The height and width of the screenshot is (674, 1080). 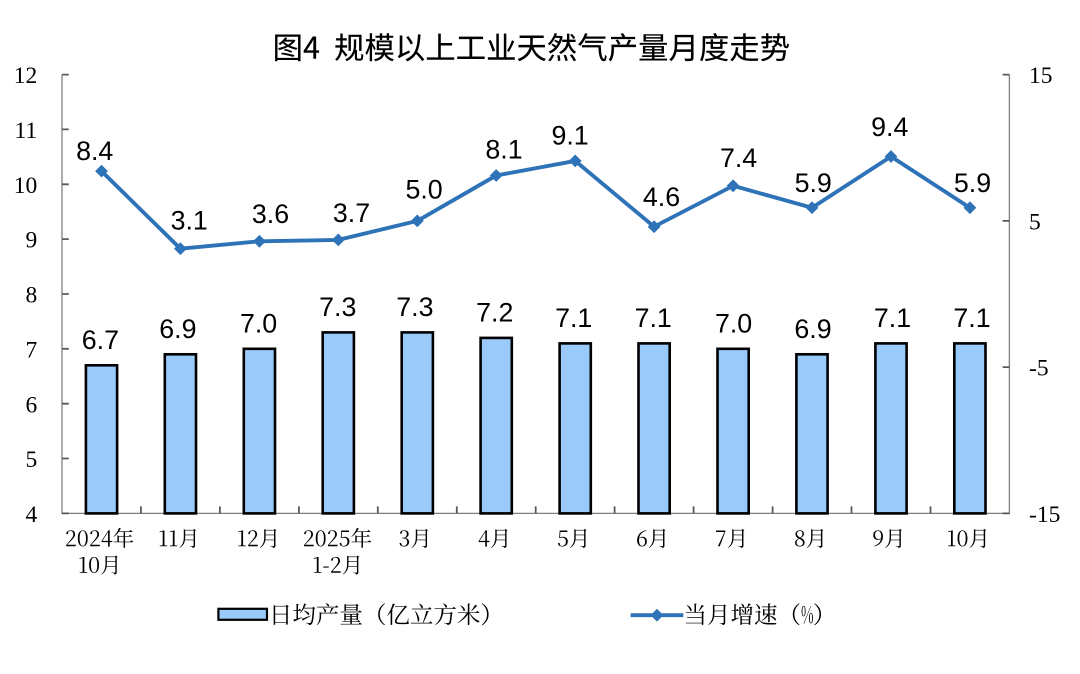 I want to click on svg-text: 9.1, so click(x=569, y=135).